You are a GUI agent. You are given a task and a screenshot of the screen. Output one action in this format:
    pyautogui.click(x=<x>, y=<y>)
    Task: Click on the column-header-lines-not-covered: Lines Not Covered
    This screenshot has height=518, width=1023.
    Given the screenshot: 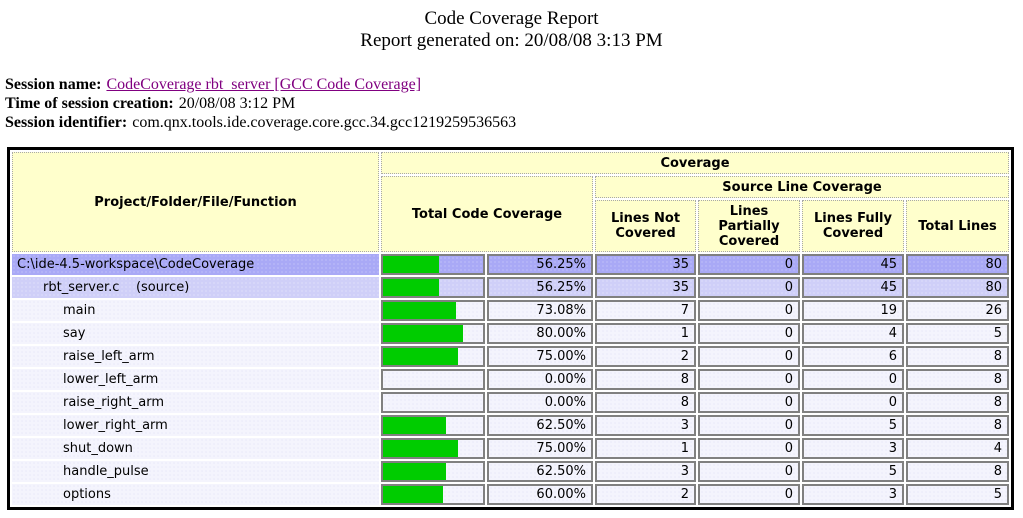 What is the action you would take?
    pyautogui.click(x=645, y=226)
    